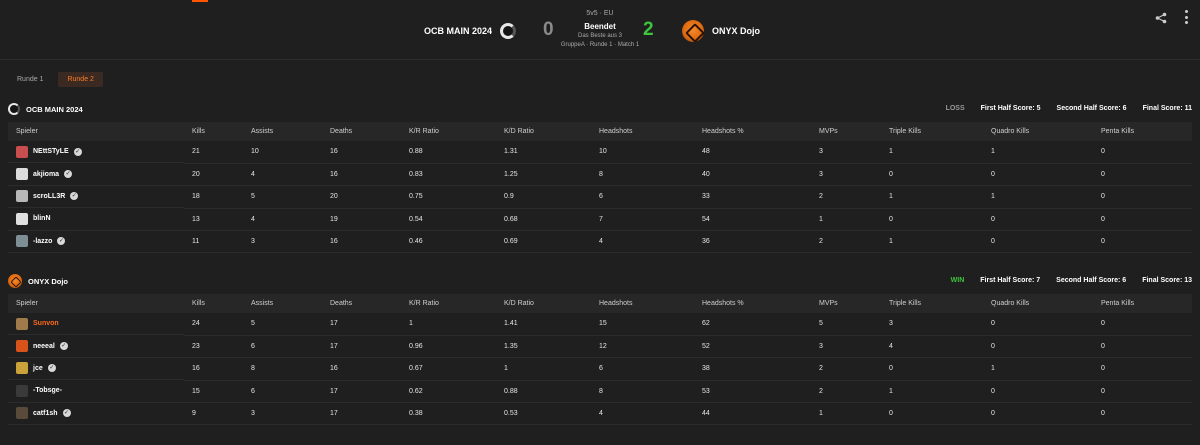 The width and height of the screenshot is (1200, 445). What do you see at coordinates (38, 368) in the screenshot?
I see `player-name: jce` at bounding box center [38, 368].